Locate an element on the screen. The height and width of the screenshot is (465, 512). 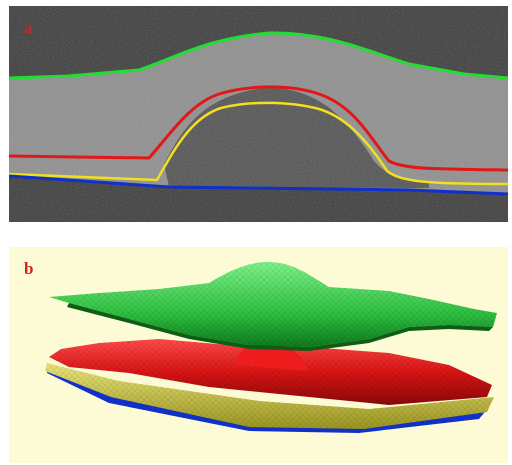
panel-label-a: a is located at coordinates (28, 28).